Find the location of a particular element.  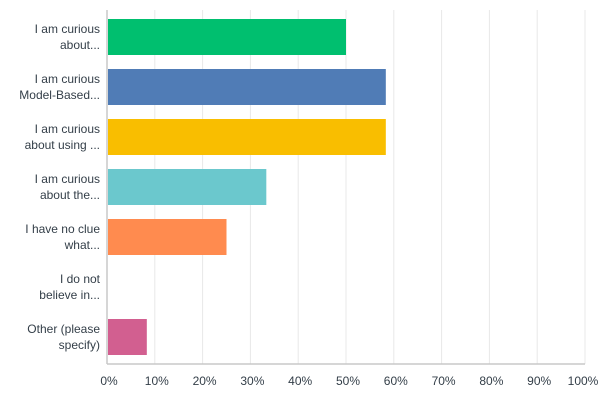

x-tick-label: 10% is located at coordinates (156, 381).